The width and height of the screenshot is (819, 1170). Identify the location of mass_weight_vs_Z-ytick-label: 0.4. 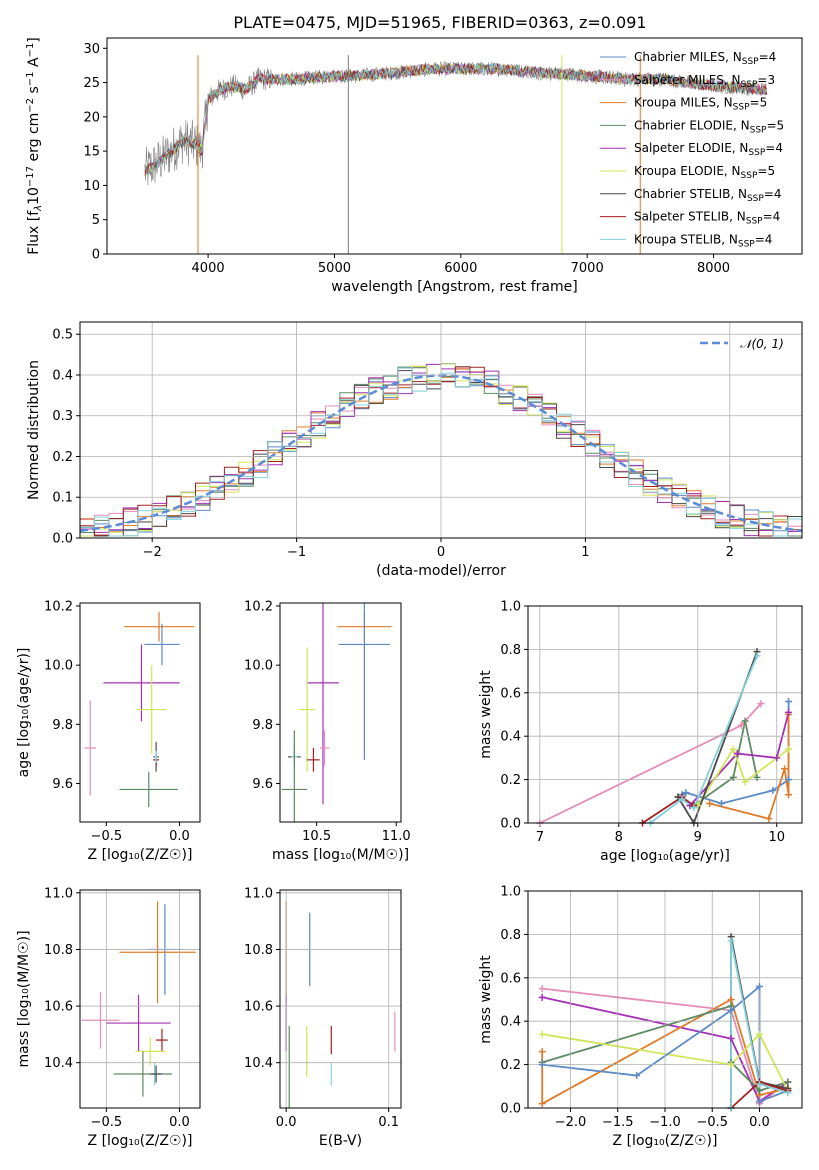
(510, 1022).